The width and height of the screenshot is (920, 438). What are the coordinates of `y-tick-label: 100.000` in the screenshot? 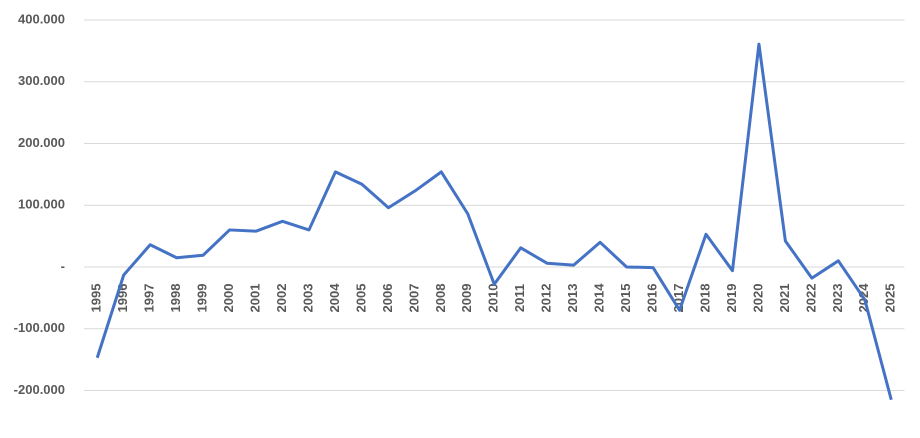 It's located at (41, 204).